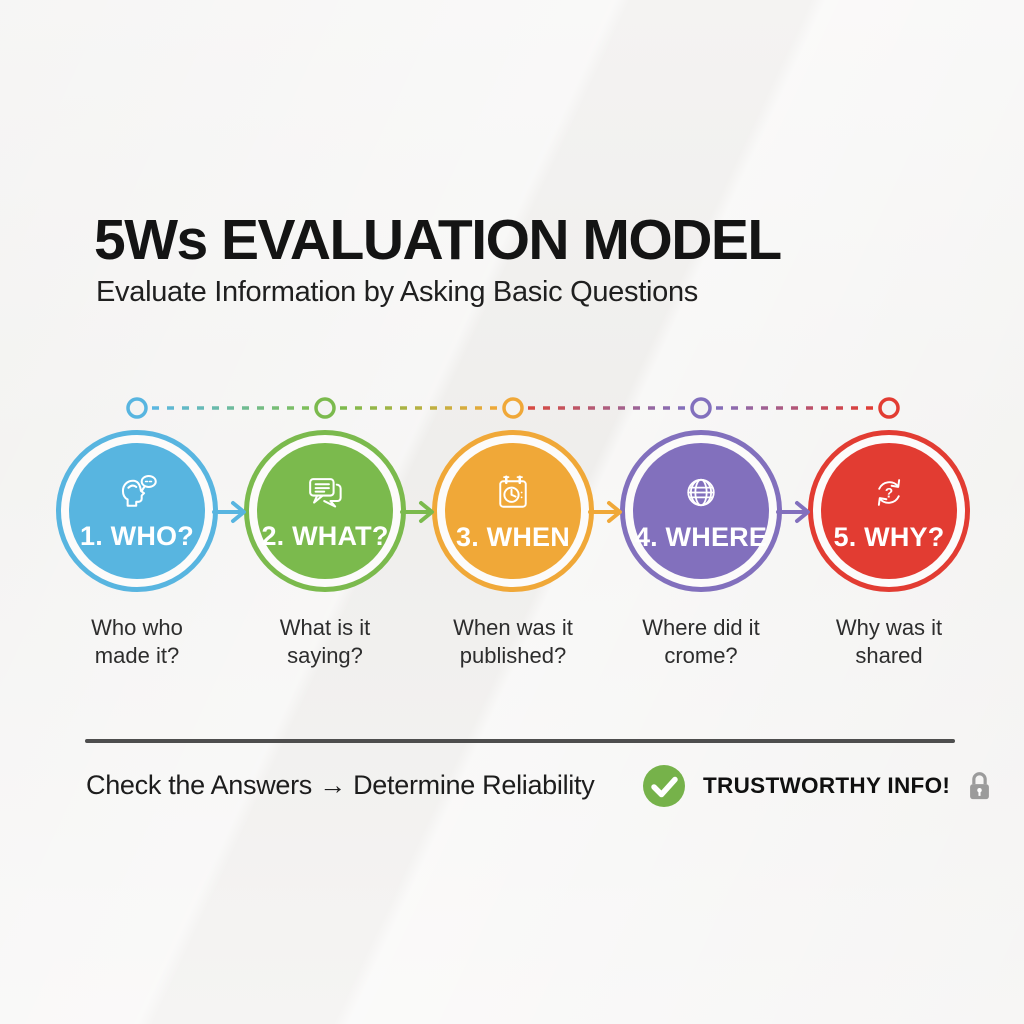  What do you see at coordinates (325, 408) in the screenshot?
I see `timeline-node-what` at bounding box center [325, 408].